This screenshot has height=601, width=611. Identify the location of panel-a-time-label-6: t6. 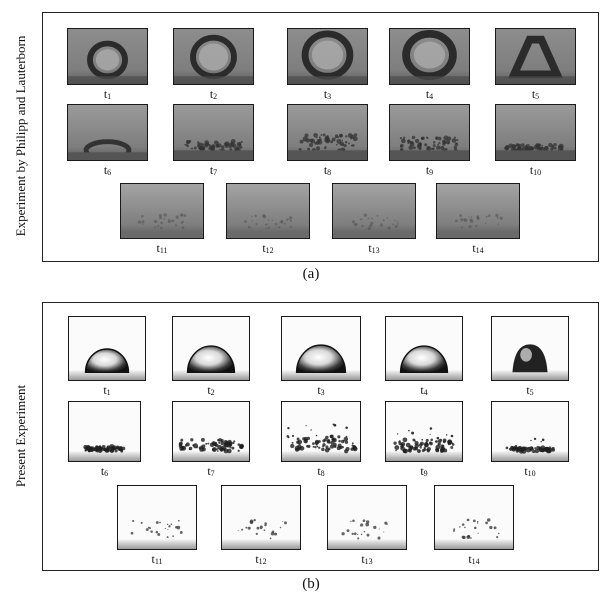
(107, 170).